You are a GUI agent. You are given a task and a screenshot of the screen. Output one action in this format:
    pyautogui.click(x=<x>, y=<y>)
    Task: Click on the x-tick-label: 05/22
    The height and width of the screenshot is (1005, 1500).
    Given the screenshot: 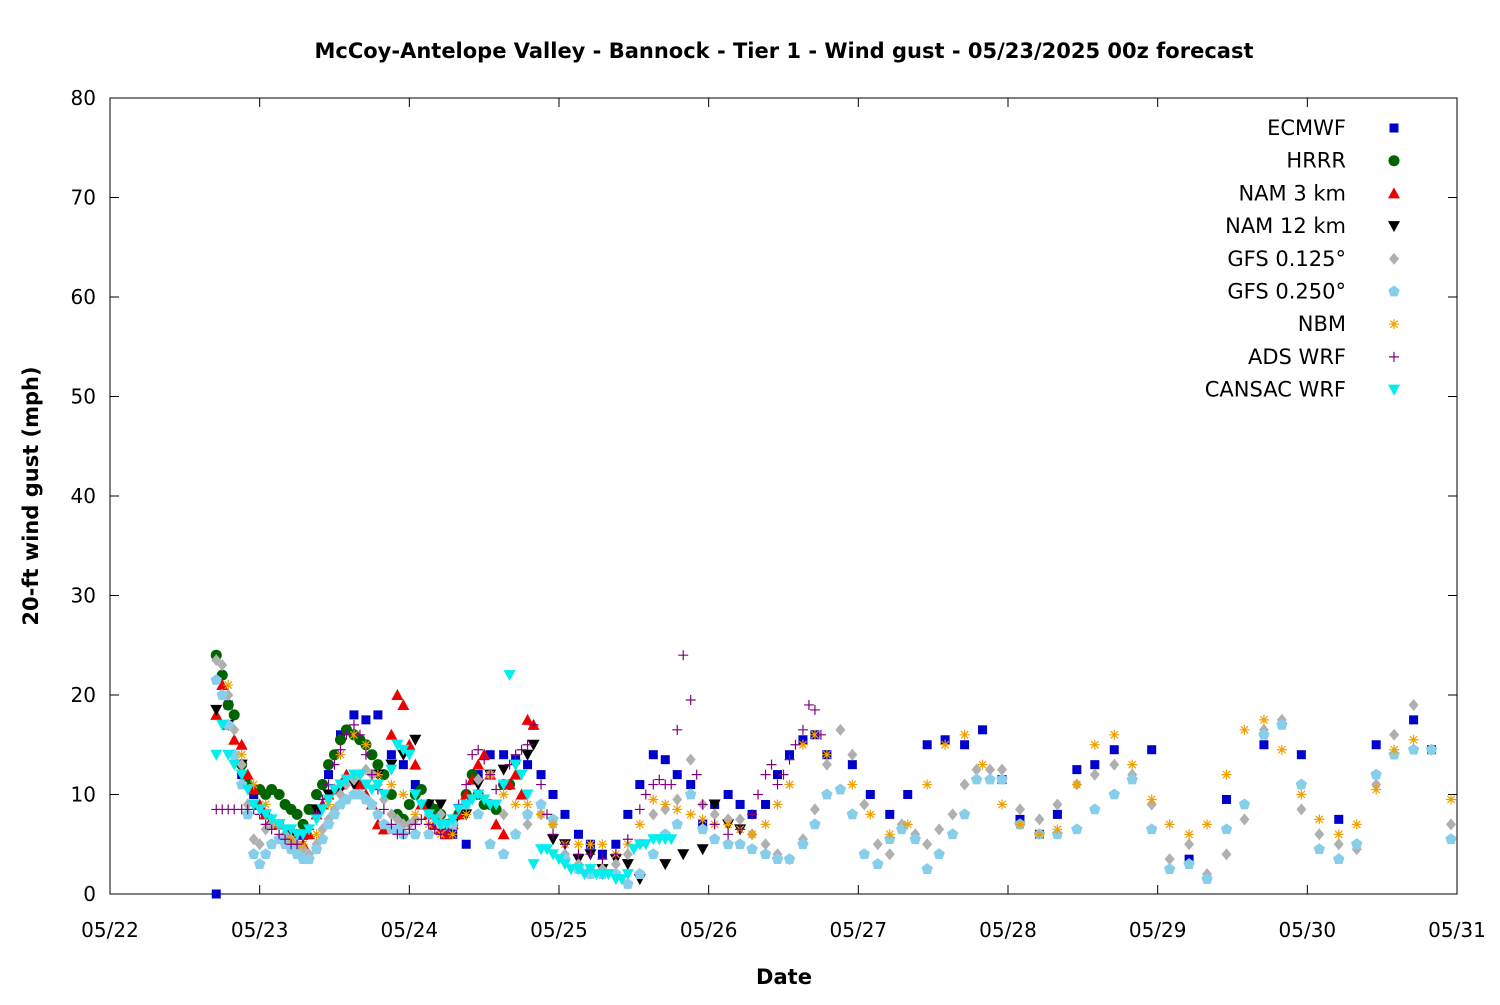 What is the action you would take?
    pyautogui.click(x=110, y=930)
    